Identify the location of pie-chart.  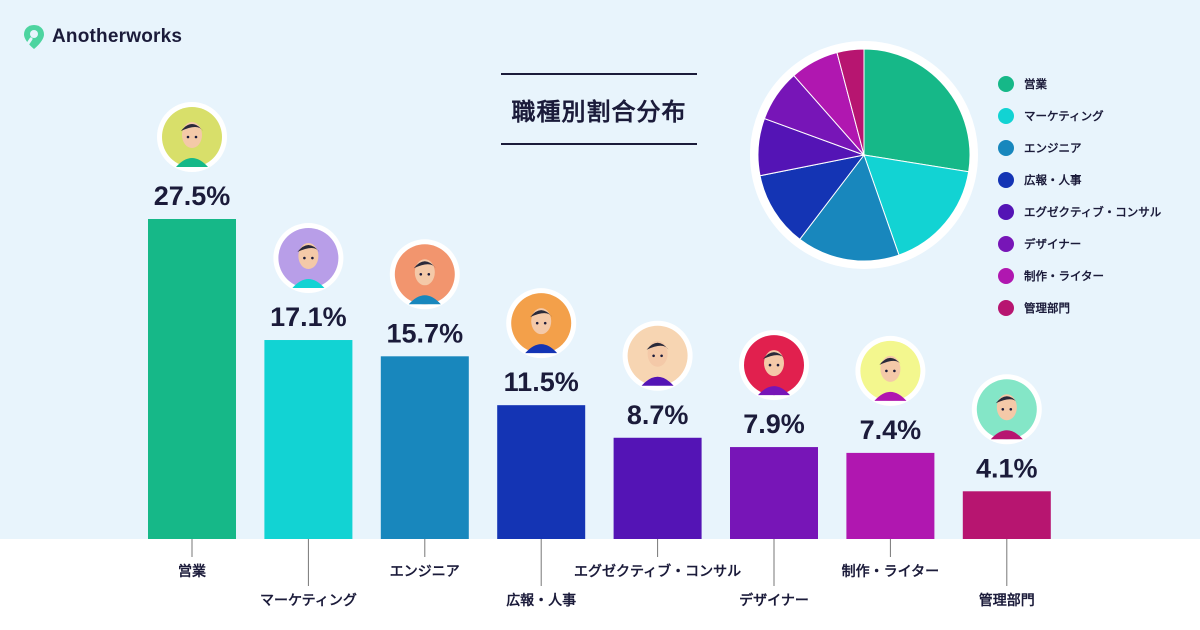
(864, 155).